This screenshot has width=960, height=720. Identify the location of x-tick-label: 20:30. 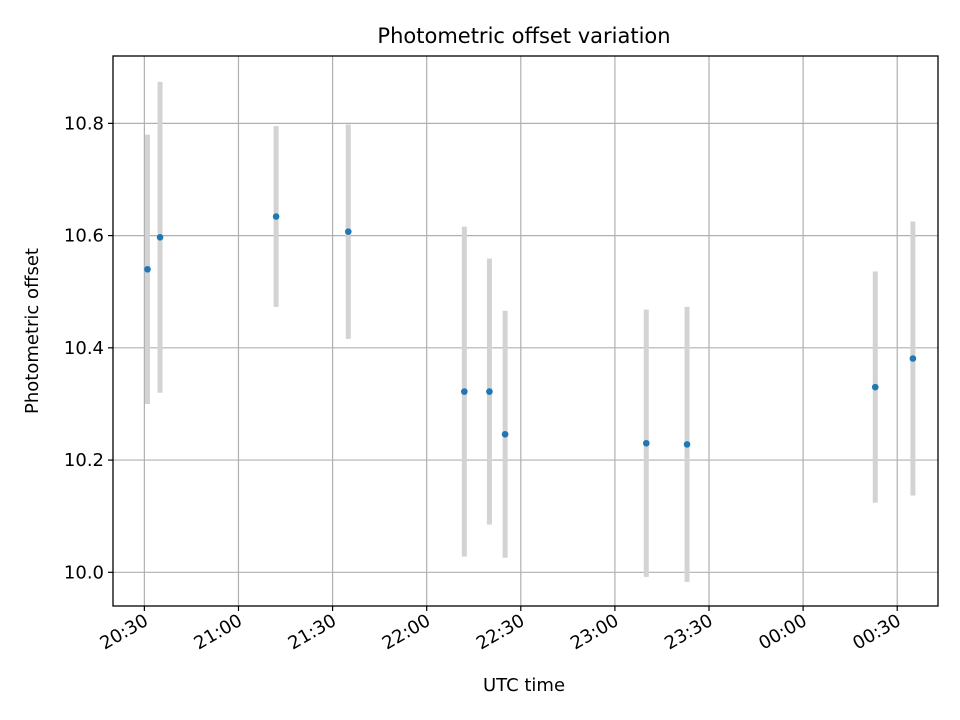
(123, 632).